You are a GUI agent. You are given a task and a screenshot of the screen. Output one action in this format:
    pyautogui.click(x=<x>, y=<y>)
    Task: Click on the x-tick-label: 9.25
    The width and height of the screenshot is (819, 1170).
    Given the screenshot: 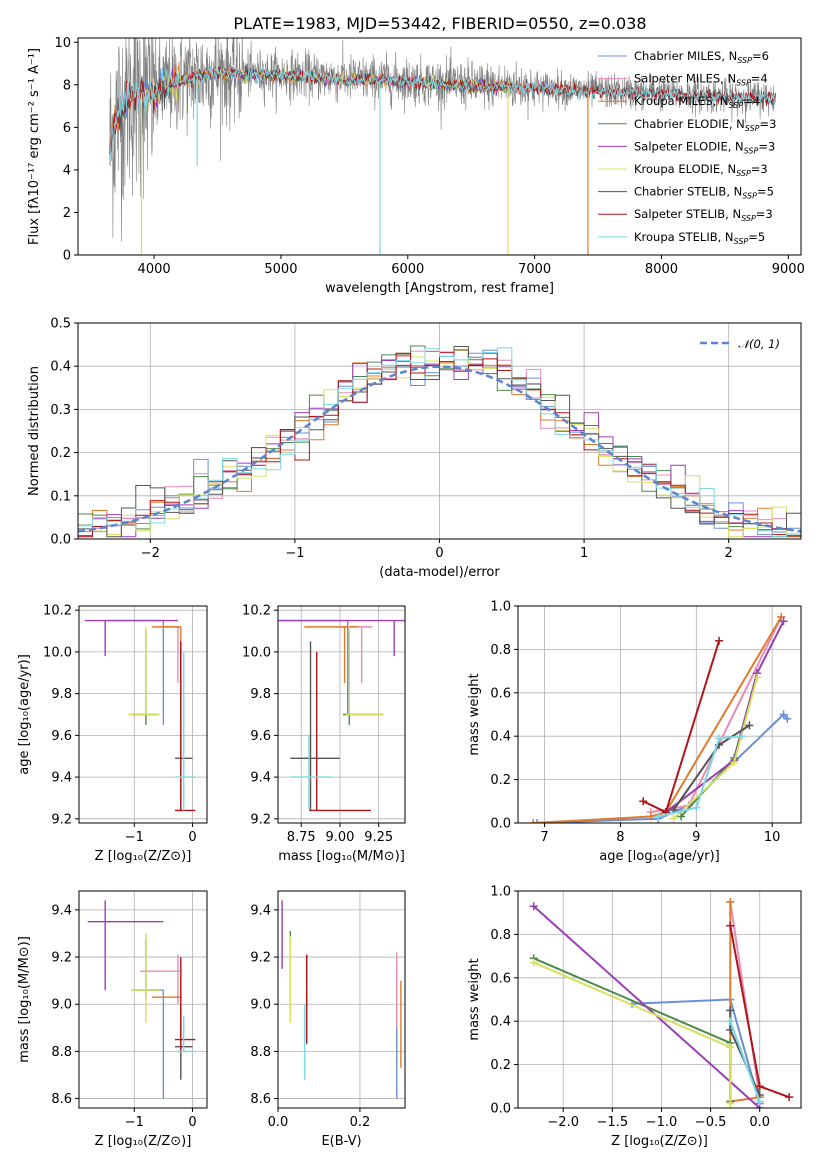 What is the action you would take?
    pyautogui.click(x=378, y=837)
    